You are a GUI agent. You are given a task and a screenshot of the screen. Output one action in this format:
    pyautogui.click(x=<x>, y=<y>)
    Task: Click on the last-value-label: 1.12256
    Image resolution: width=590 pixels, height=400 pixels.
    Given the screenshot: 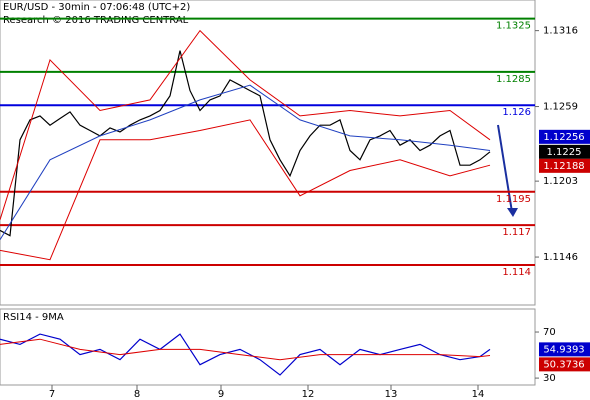 What is the action you would take?
    pyautogui.click(x=563, y=137)
    